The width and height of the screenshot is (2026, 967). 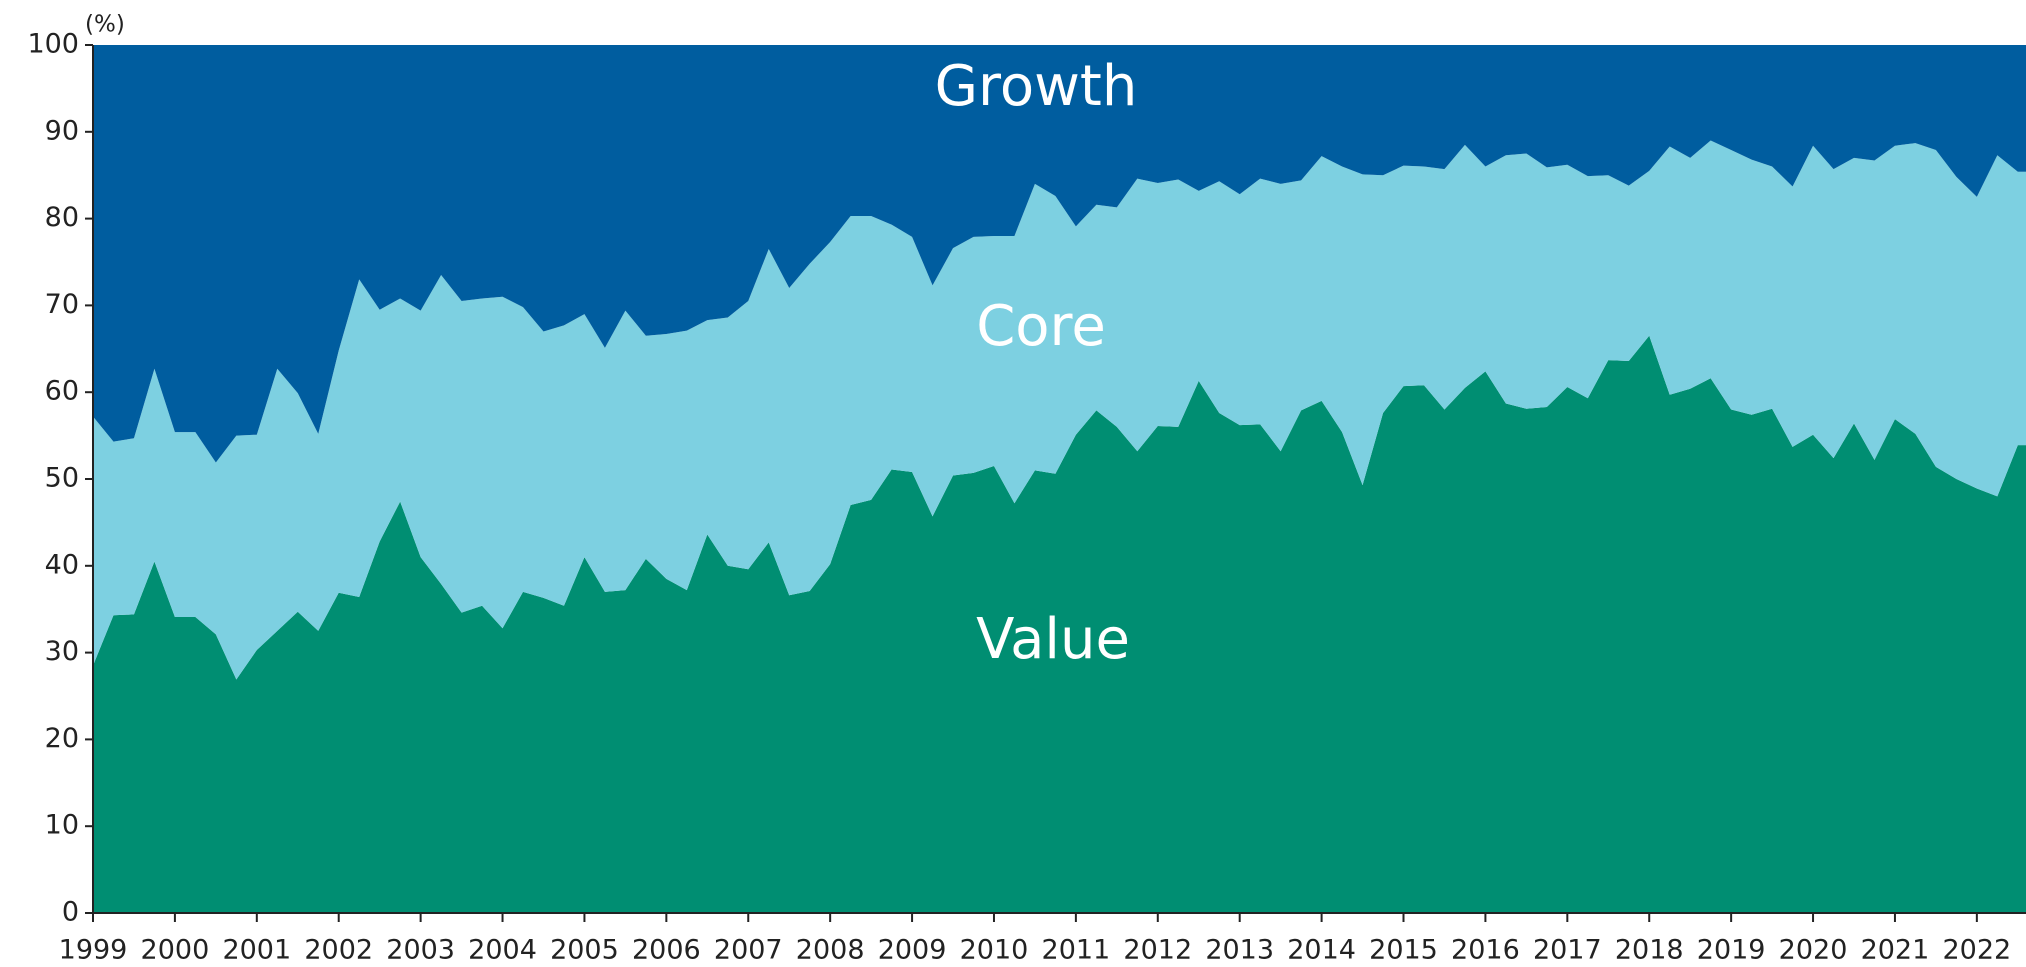 What do you see at coordinates (93, 950) in the screenshot?
I see `x-tick-label: 1999` at bounding box center [93, 950].